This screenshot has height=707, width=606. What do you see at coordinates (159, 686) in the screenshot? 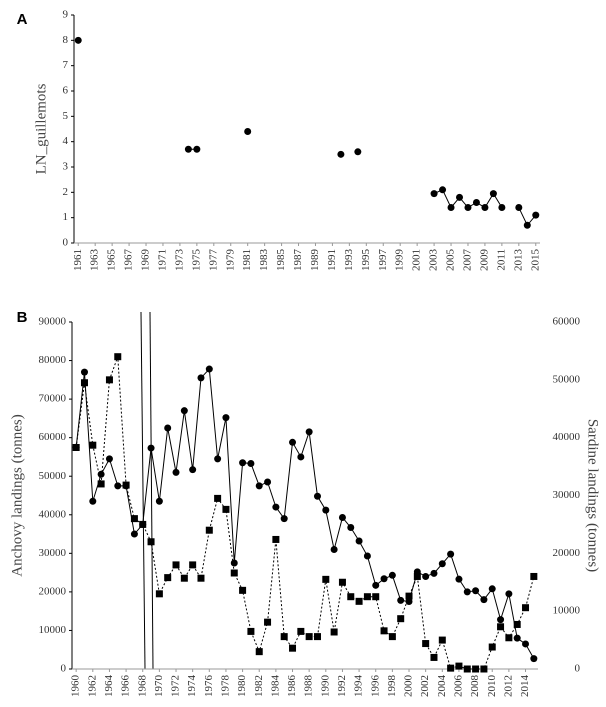
I see `x-tick-label: 1970` at bounding box center [159, 686].